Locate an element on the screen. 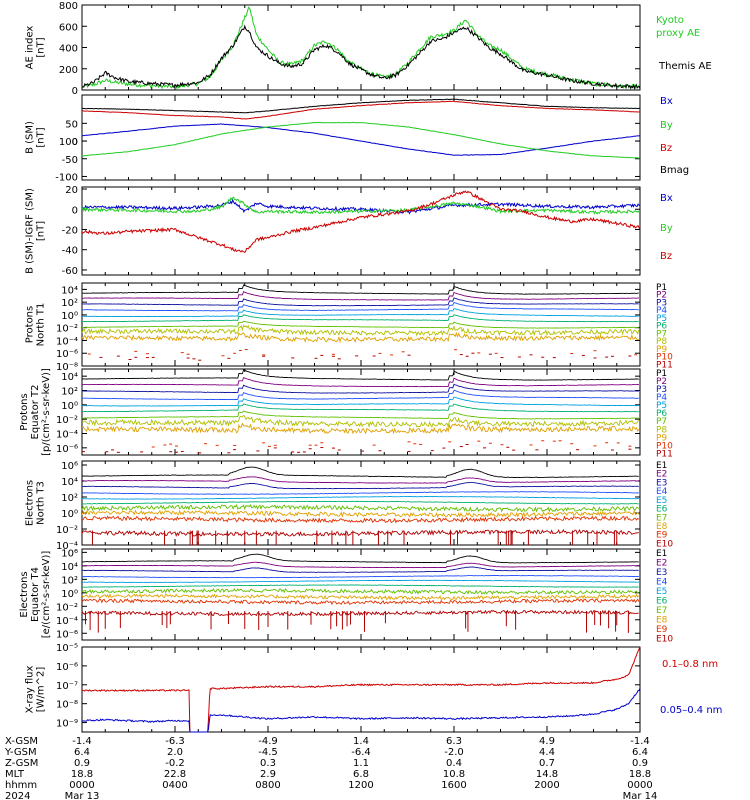 The width and height of the screenshot is (750, 800). y-axis-label: Equator T2 is located at coordinates (35, 412).